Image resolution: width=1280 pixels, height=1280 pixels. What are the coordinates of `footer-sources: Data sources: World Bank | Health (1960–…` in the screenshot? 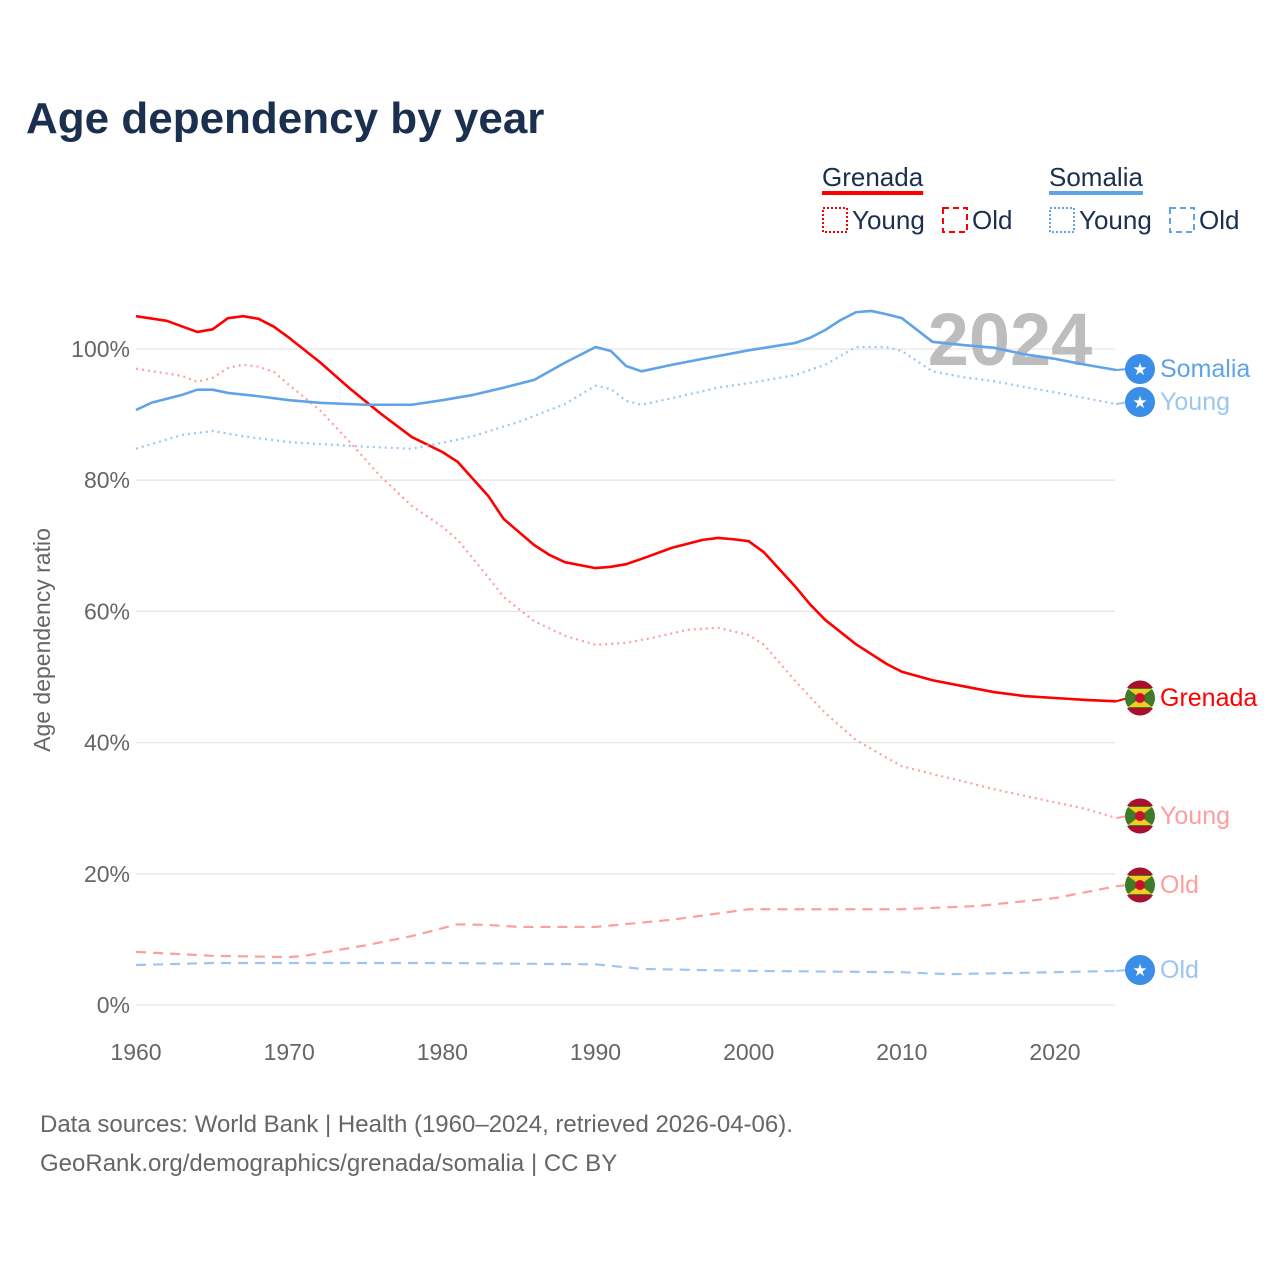 It's located at (416, 1124).